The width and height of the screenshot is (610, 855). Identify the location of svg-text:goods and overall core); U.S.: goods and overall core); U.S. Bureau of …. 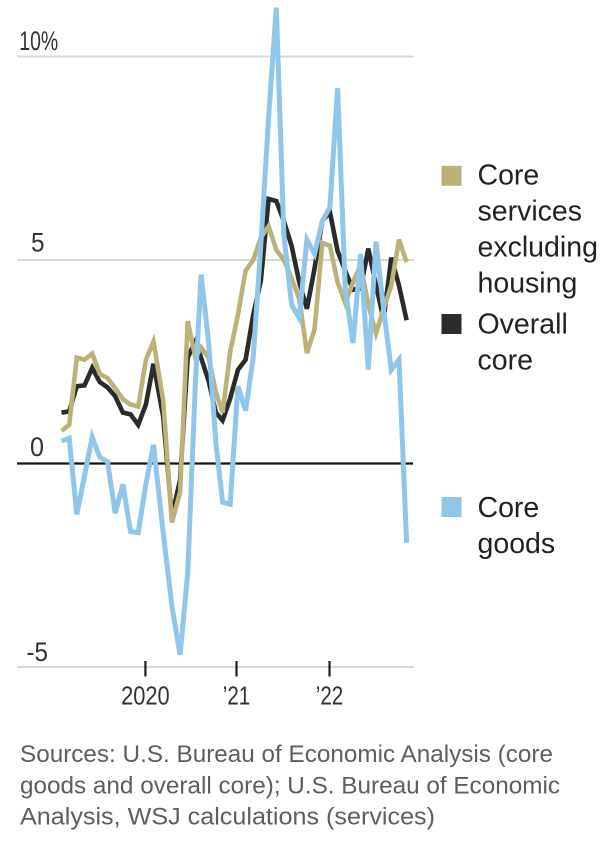
(290, 785).